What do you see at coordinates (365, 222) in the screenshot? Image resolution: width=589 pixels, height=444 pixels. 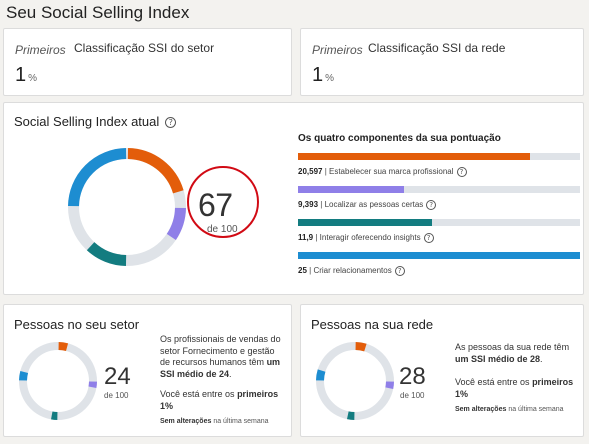 I see `component-fill-engage` at bounding box center [365, 222].